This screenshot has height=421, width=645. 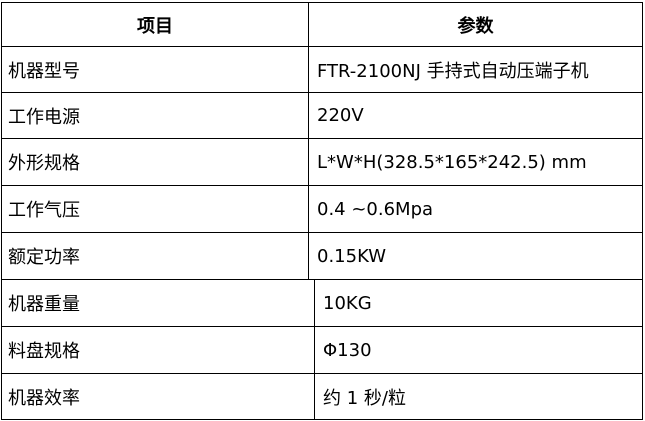 What do you see at coordinates (155, 162) in the screenshot?
I see `row-label: 外形规格` at bounding box center [155, 162].